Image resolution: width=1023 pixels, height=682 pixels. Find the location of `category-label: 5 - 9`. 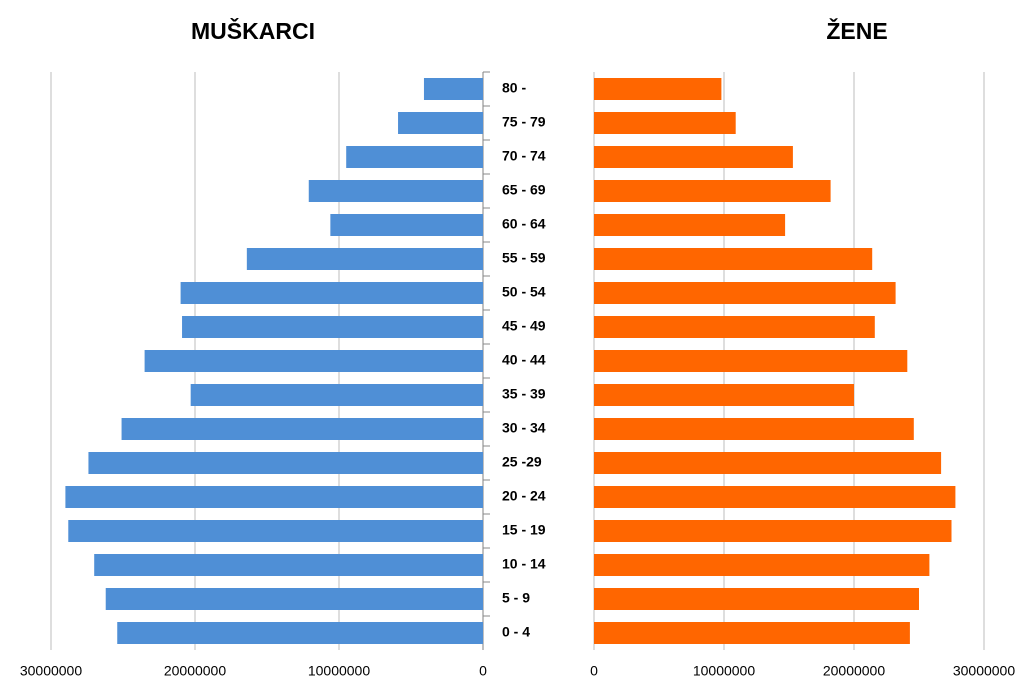

category-label: 5 - 9 is located at coordinates (516, 598).